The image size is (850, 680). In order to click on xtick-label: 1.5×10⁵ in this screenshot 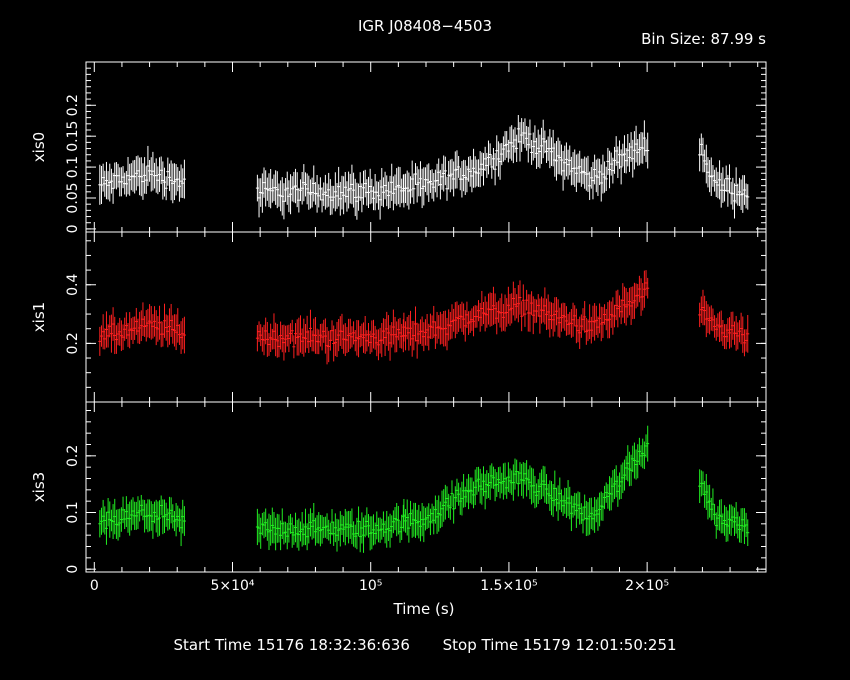, I will do `click(508, 586)`.